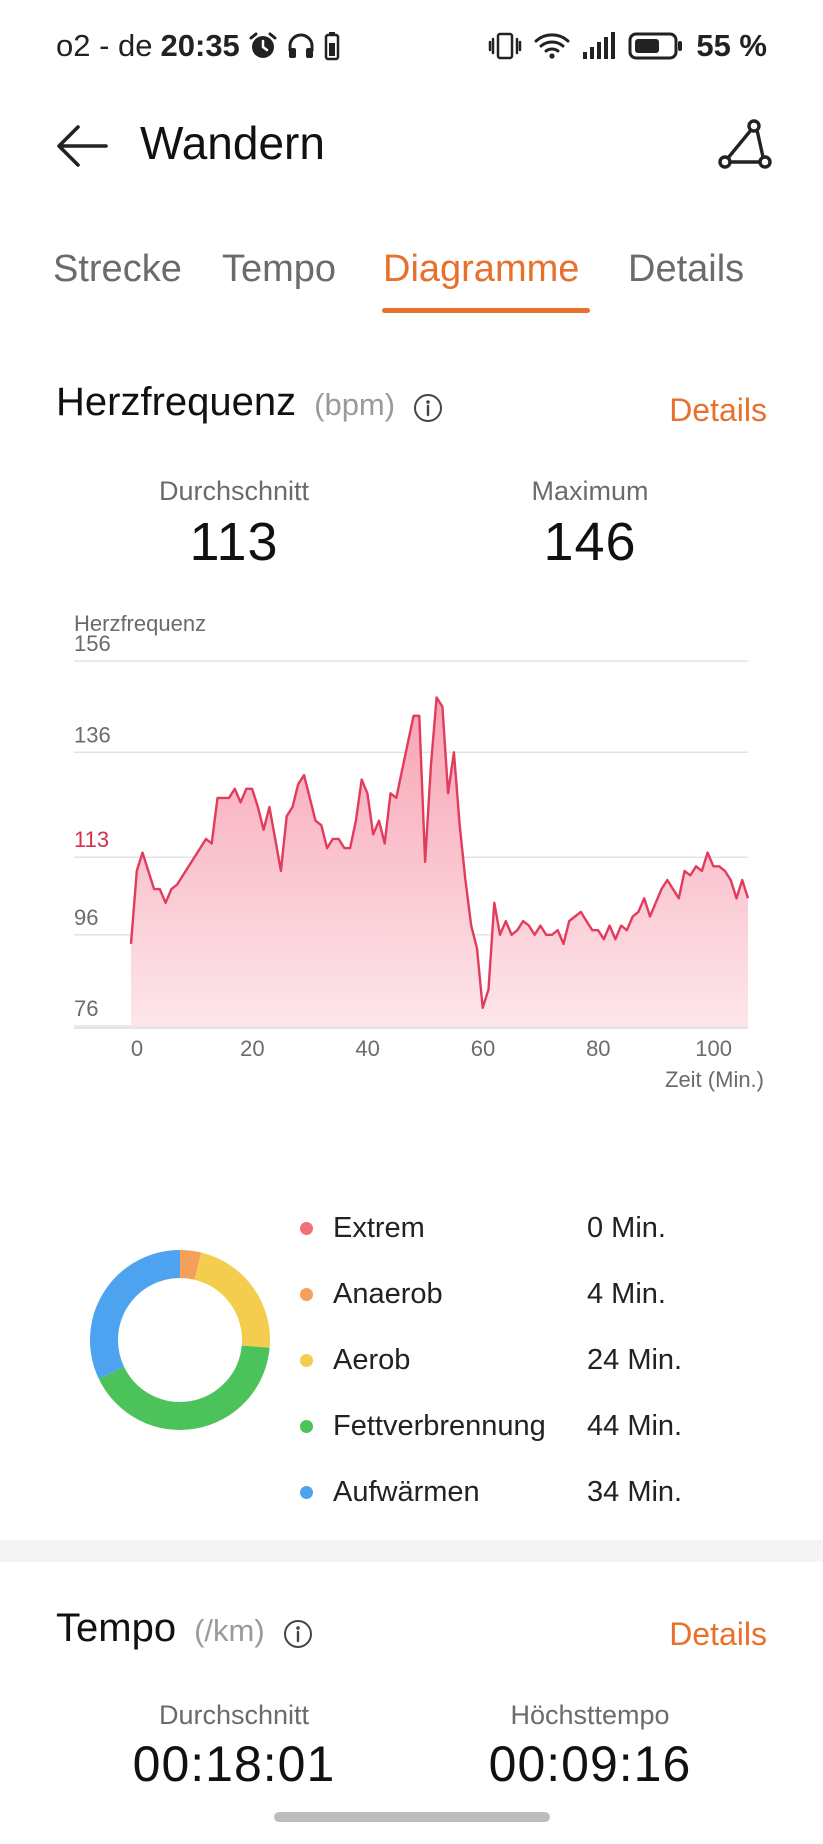 The width and height of the screenshot is (823, 1844). Describe the element at coordinates (535, 1294) in the screenshot. I see `zone-row: Anaerob 4 Min.` at that location.